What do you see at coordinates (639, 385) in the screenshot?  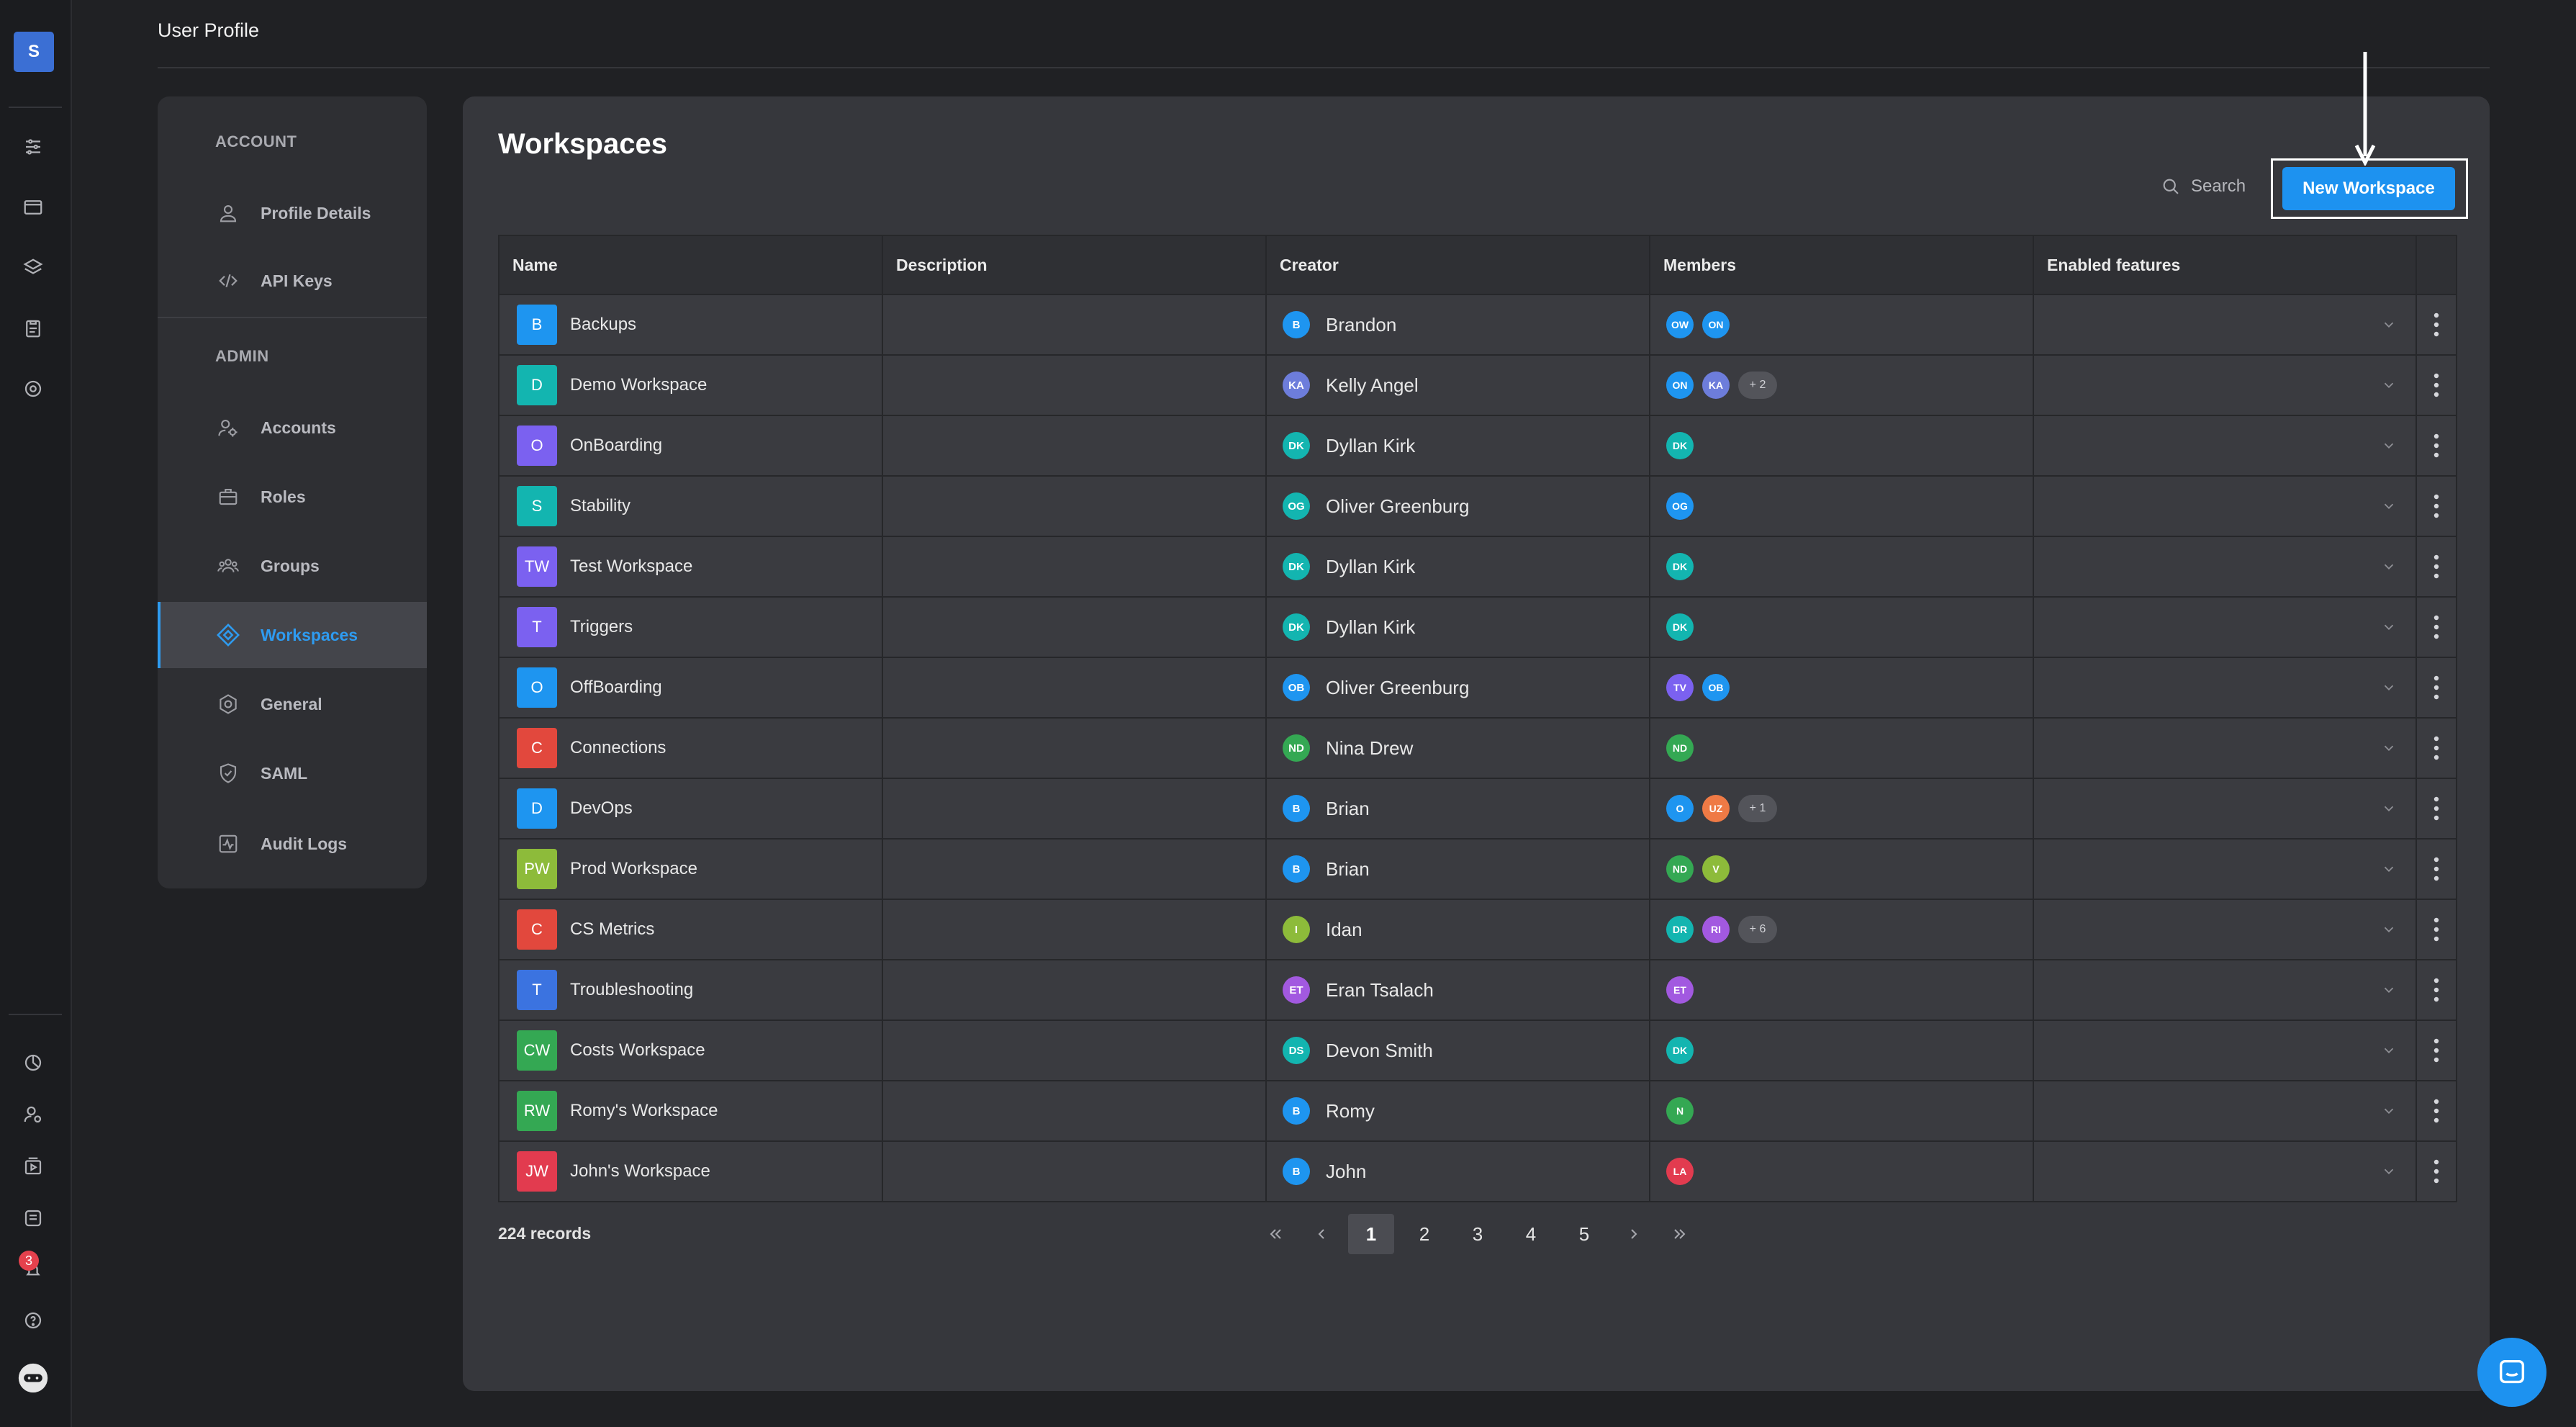 I see `workspace-name: Demo Workspace` at bounding box center [639, 385].